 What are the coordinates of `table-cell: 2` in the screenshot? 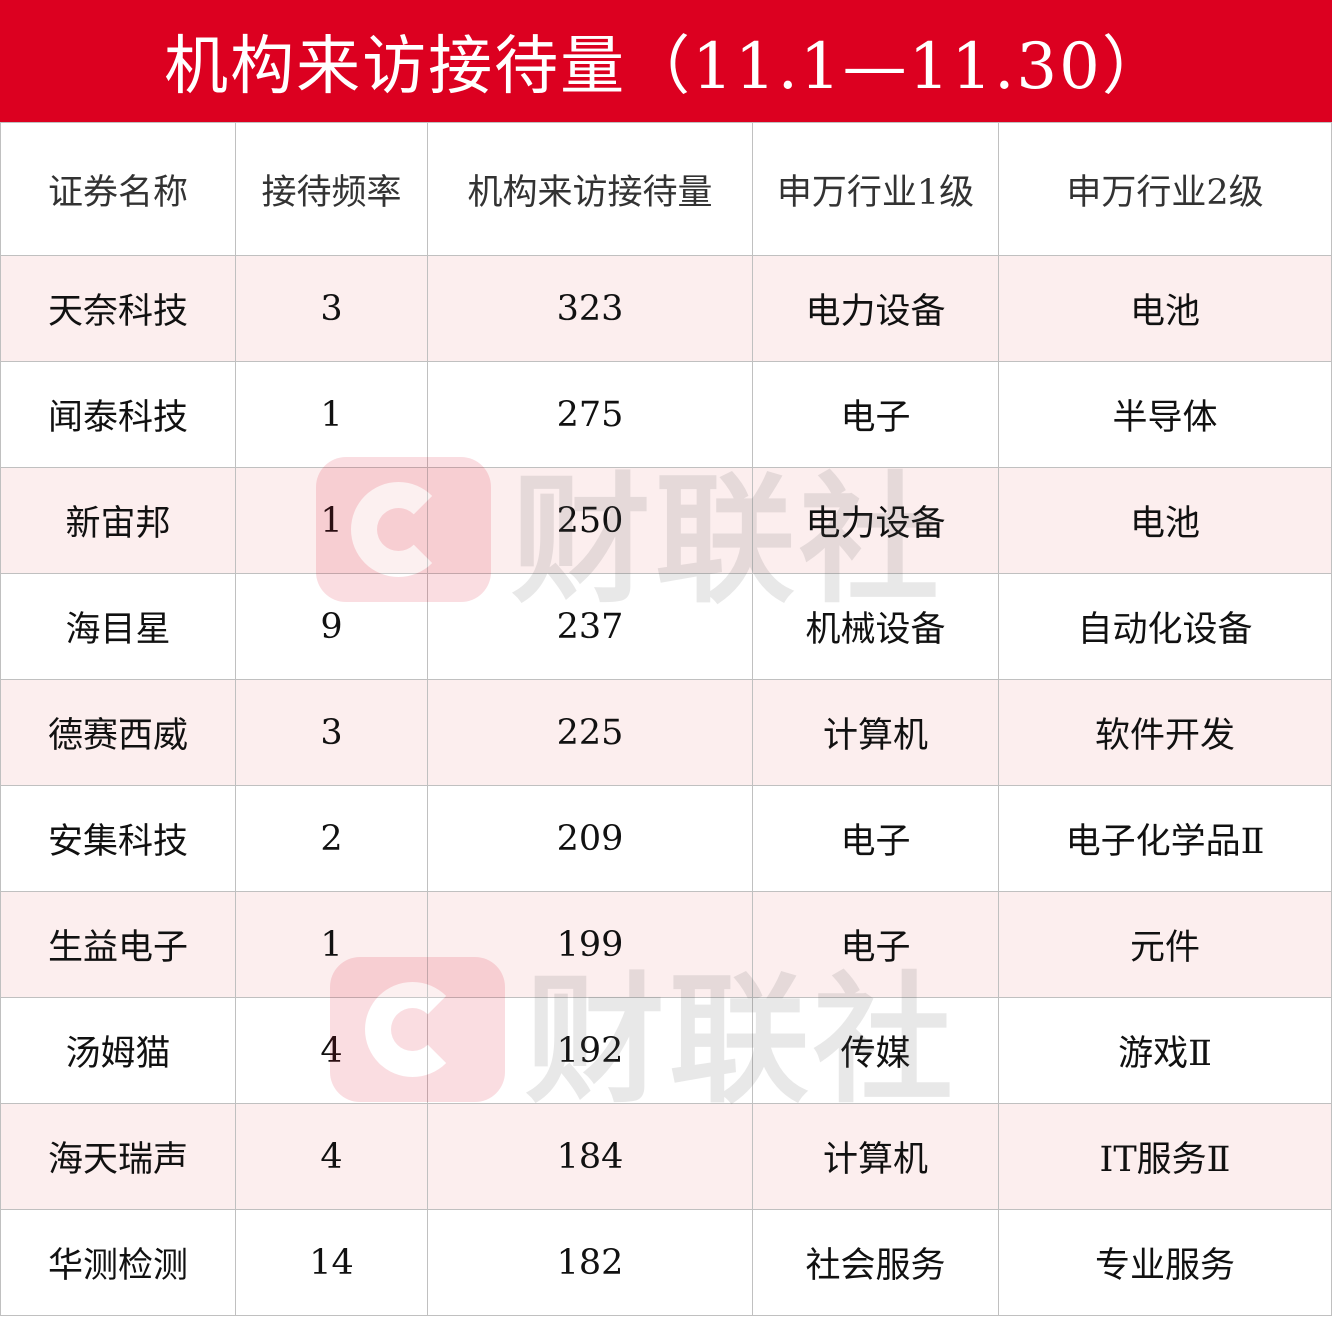 It's located at (331, 838).